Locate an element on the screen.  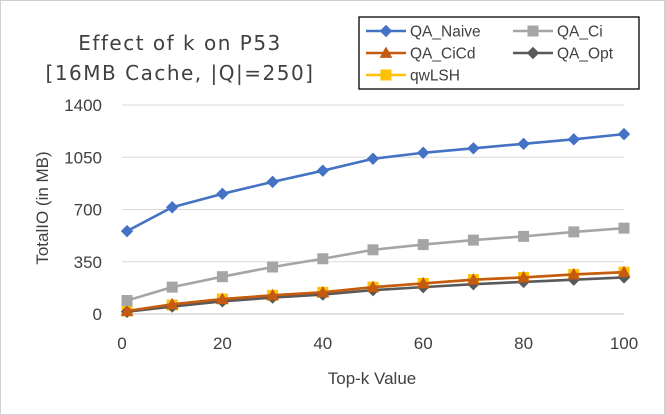
legend-label: QA_Opt is located at coordinates (585, 54).